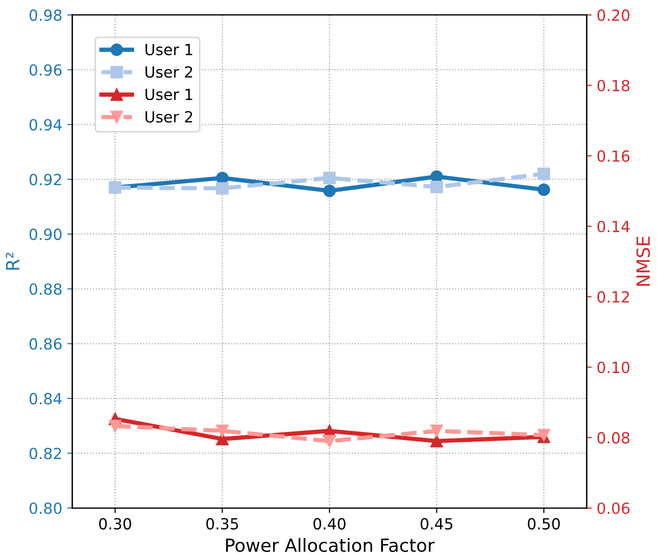  I want to click on y-tick-label: 0.82, so click(46, 454).